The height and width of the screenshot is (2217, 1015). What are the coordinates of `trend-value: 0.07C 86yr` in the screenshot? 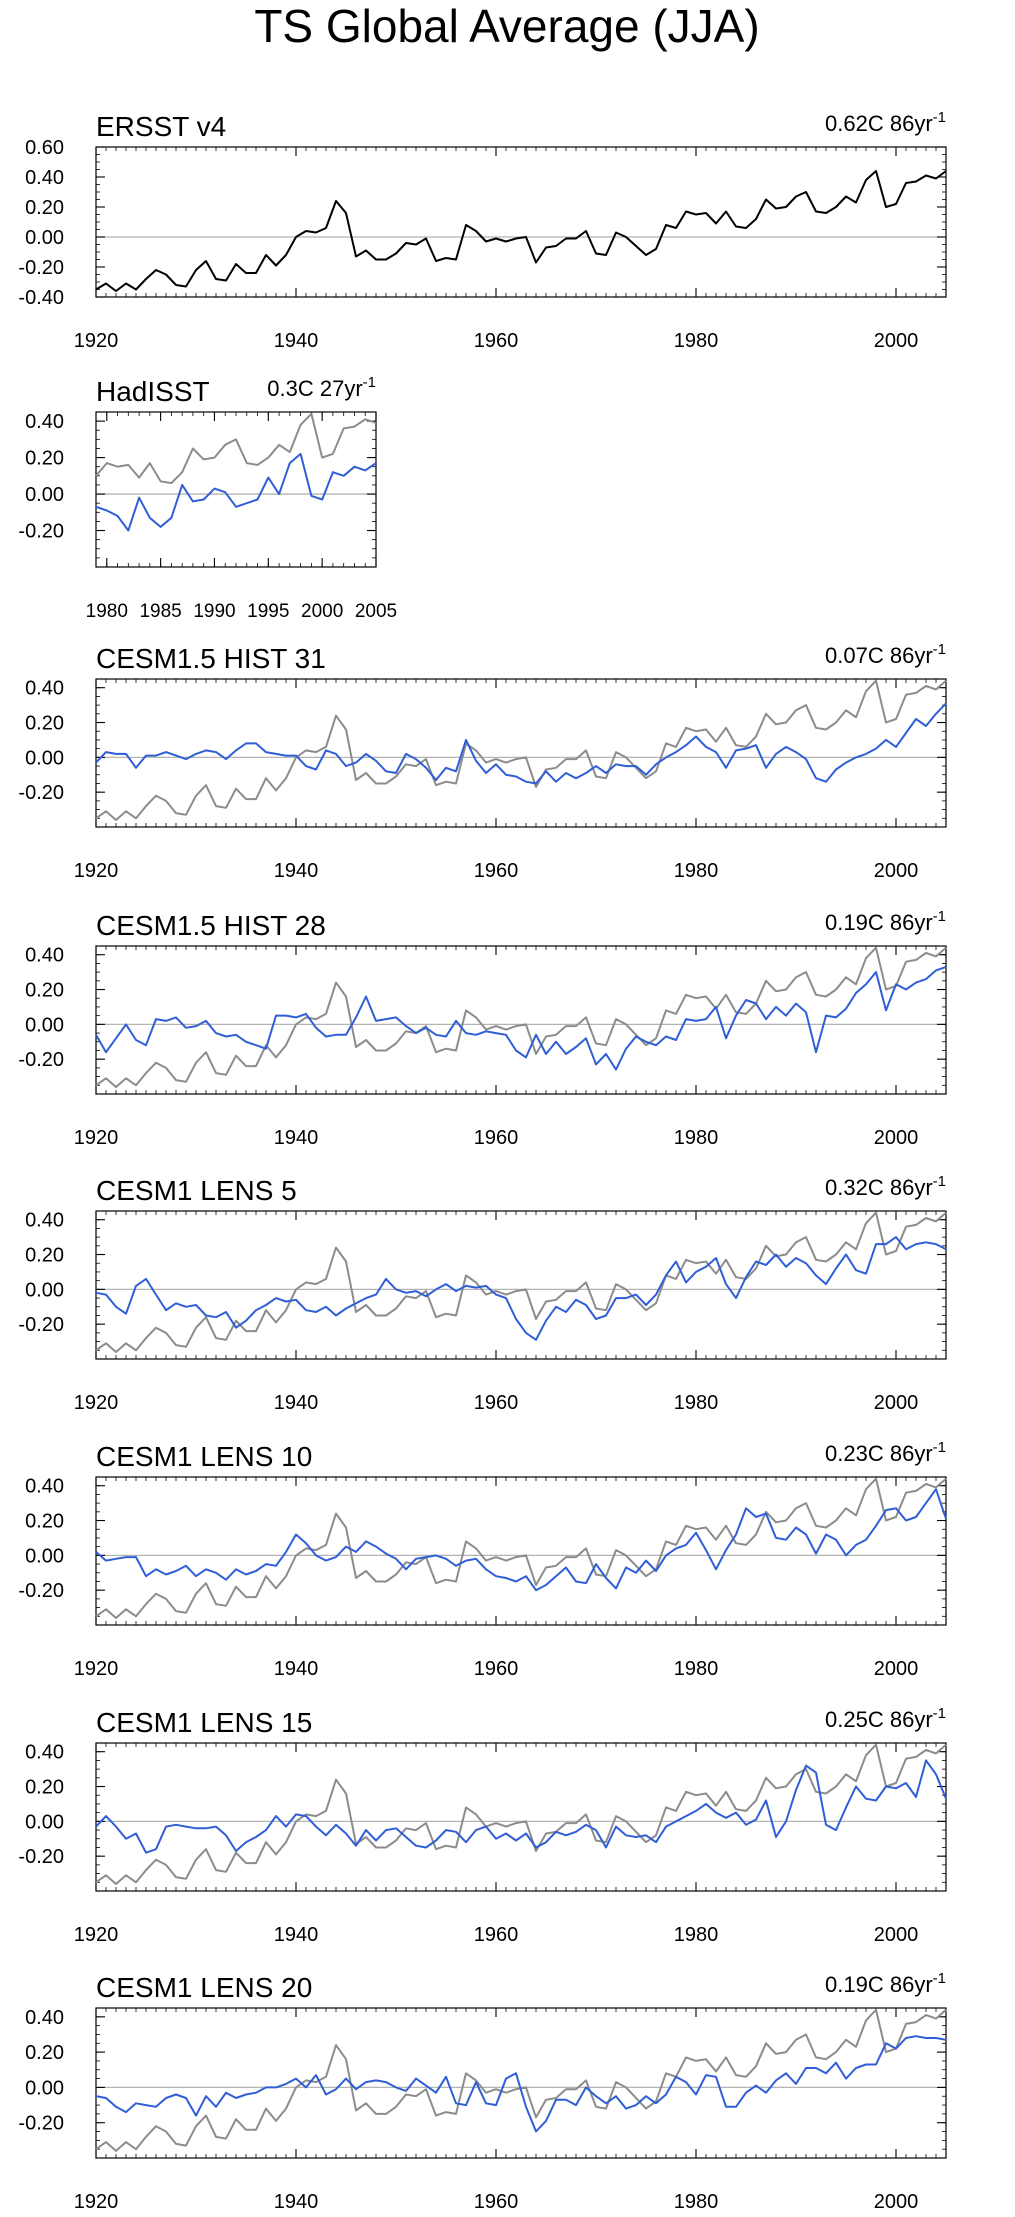 It's located at (879, 655).